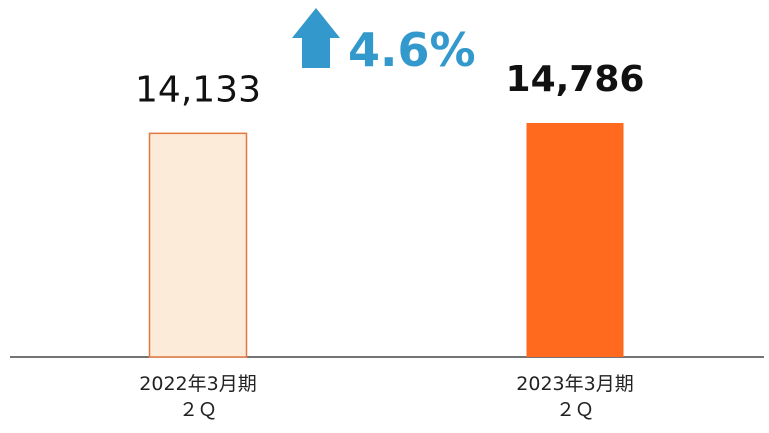 Image resolution: width=769 pixels, height=433 pixels. What do you see at coordinates (316, 38) in the screenshot?
I see `up-arrow` at bounding box center [316, 38].